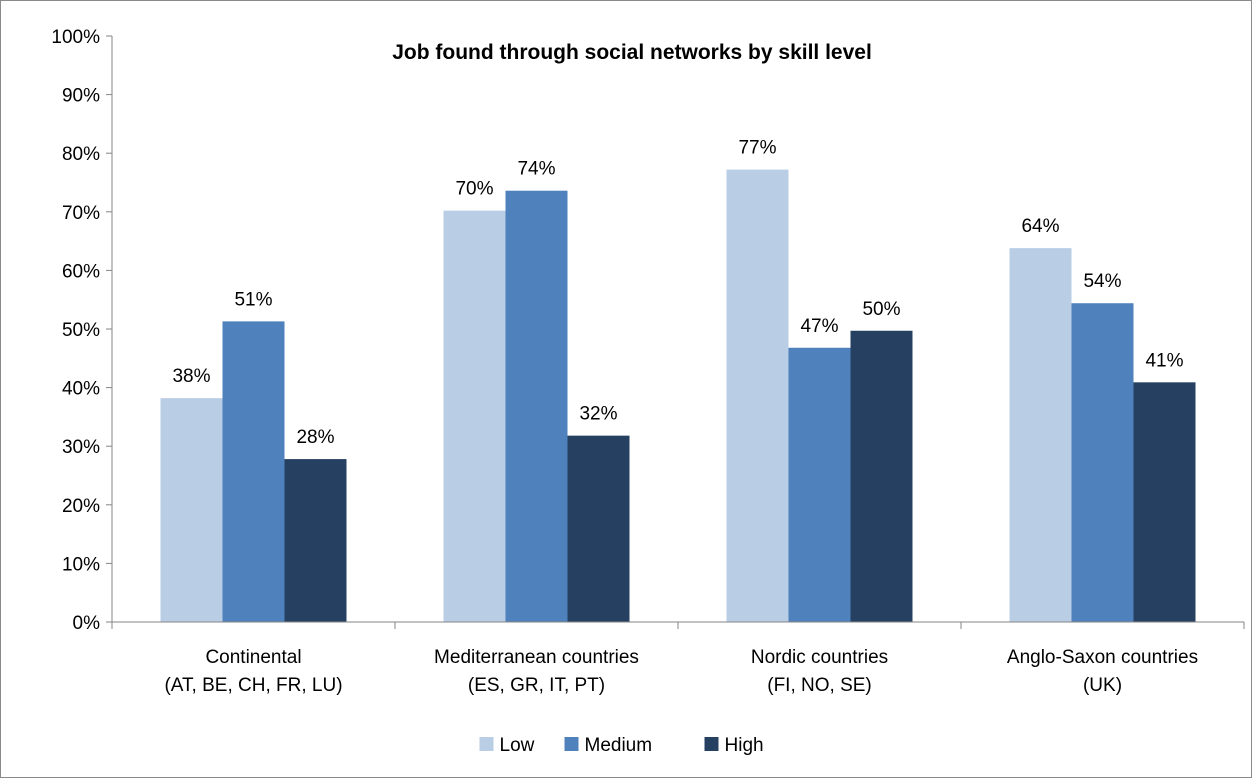 The height and width of the screenshot is (779, 1252). What do you see at coordinates (819, 326) in the screenshot?
I see `data-label: 47%` at bounding box center [819, 326].